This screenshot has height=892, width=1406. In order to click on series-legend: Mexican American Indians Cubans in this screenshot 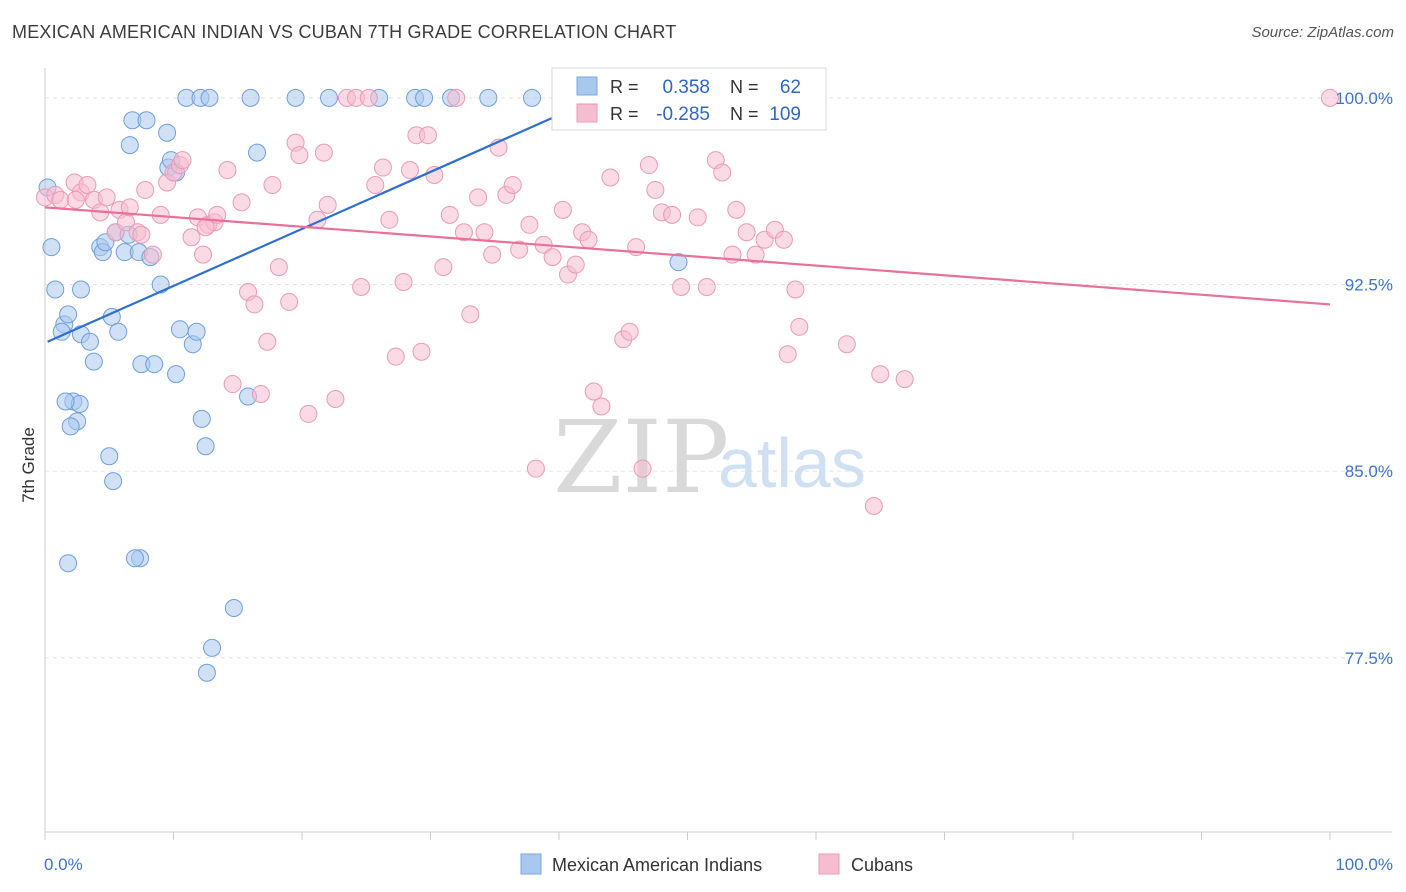, I will do `click(716, 864)`.